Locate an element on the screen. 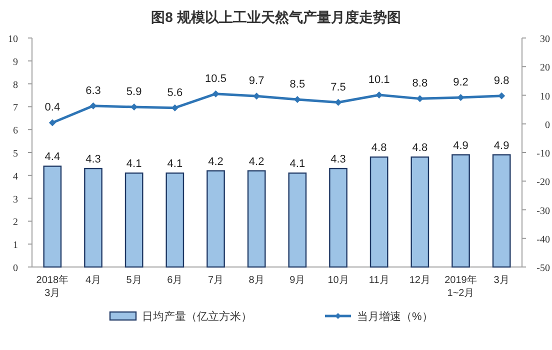  y-tick-label: 3 is located at coordinates (15, 200).